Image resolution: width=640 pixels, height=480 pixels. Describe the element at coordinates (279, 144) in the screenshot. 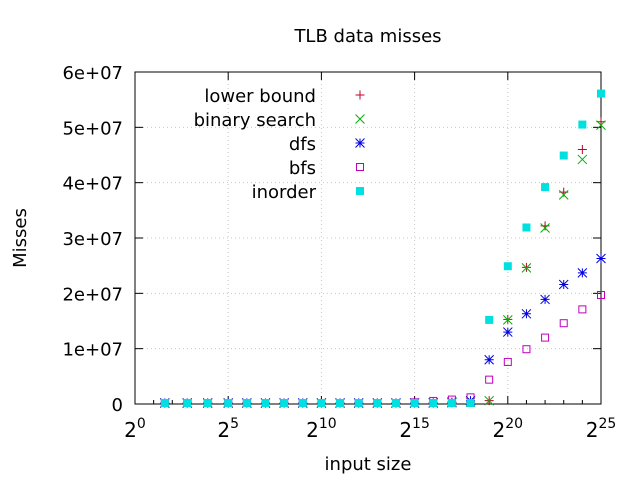

I see `legend: lower bound binary search dfs bfs inorder` at that location.